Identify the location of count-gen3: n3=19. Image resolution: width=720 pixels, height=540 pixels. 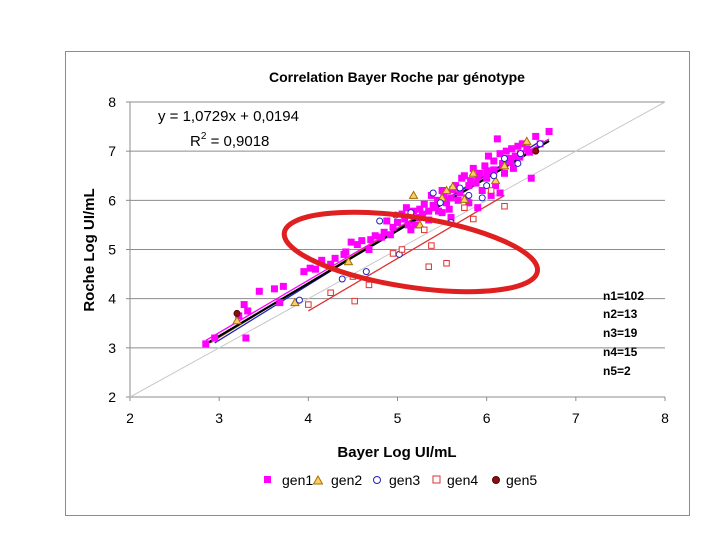
(620, 333).